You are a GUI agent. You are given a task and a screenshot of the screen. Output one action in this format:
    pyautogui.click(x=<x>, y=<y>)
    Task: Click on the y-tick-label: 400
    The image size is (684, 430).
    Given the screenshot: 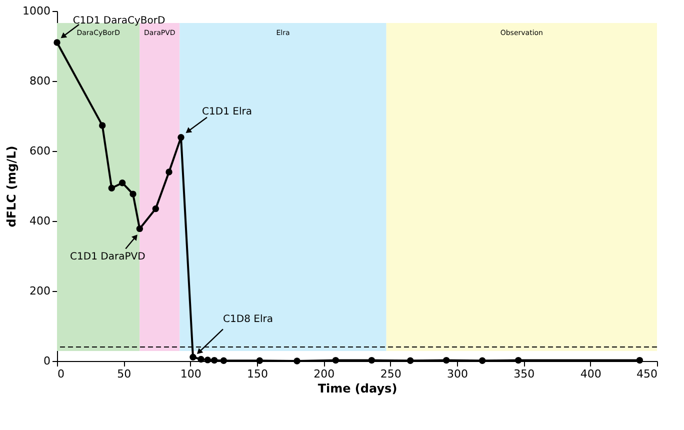 What is the action you would take?
    pyautogui.click(x=40, y=221)
    